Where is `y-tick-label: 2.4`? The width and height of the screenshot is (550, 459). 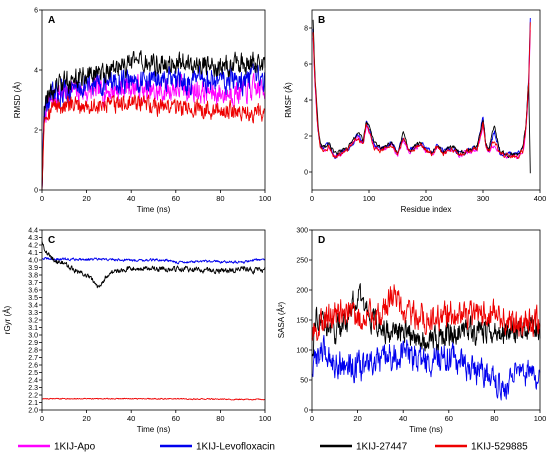
y-tick-label: 2.4 is located at coordinates (33, 381).